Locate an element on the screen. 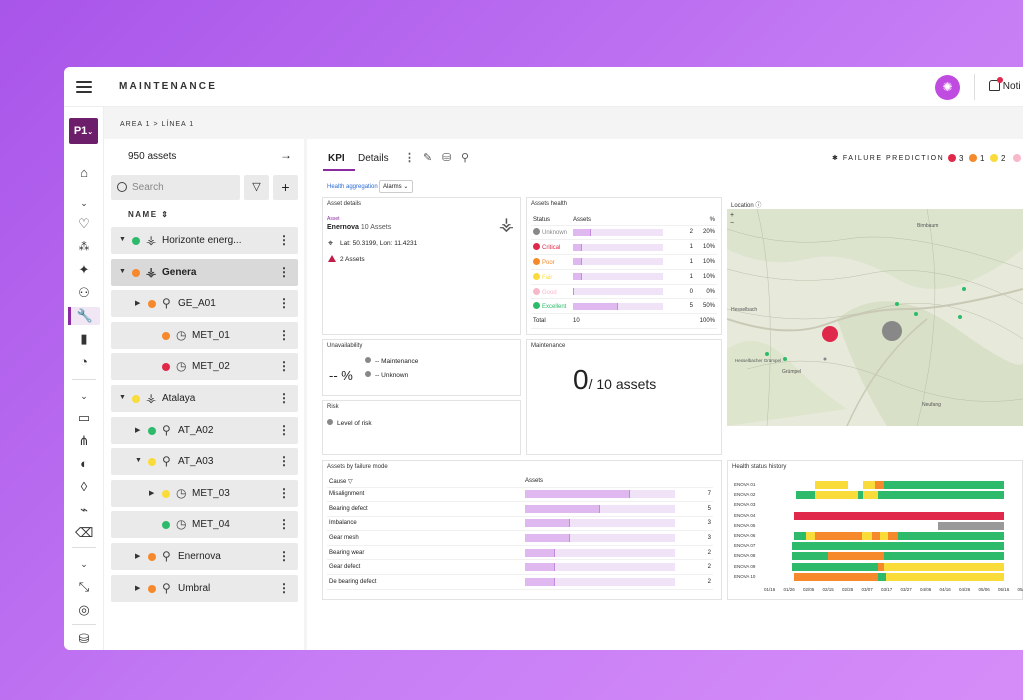 The image size is (1023, 700). monitor-icon: ▭ is located at coordinates (84, 417).